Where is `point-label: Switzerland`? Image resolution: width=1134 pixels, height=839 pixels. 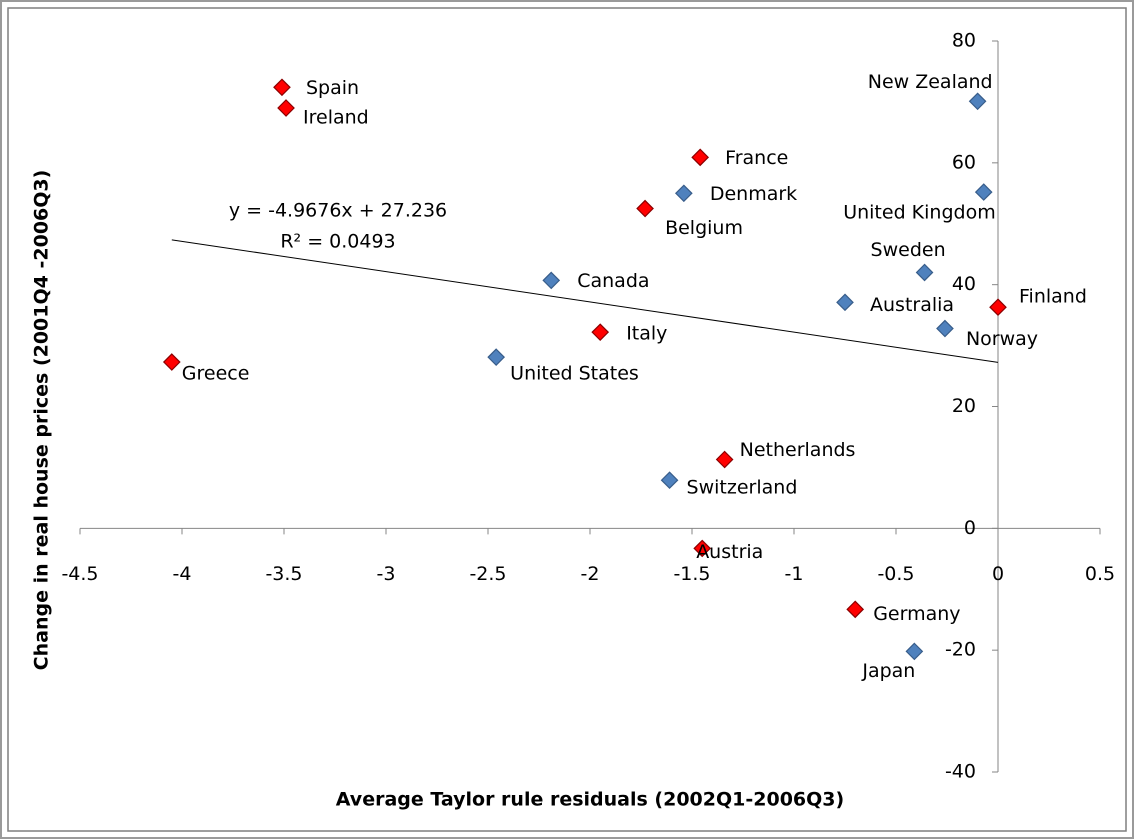
point-label: Switzerland is located at coordinates (742, 488).